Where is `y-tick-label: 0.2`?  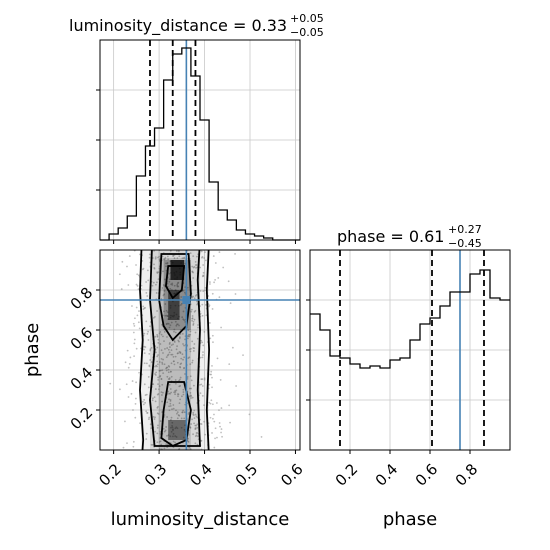
y-tick-label: 0.2 is located at coordinates (82, 419).